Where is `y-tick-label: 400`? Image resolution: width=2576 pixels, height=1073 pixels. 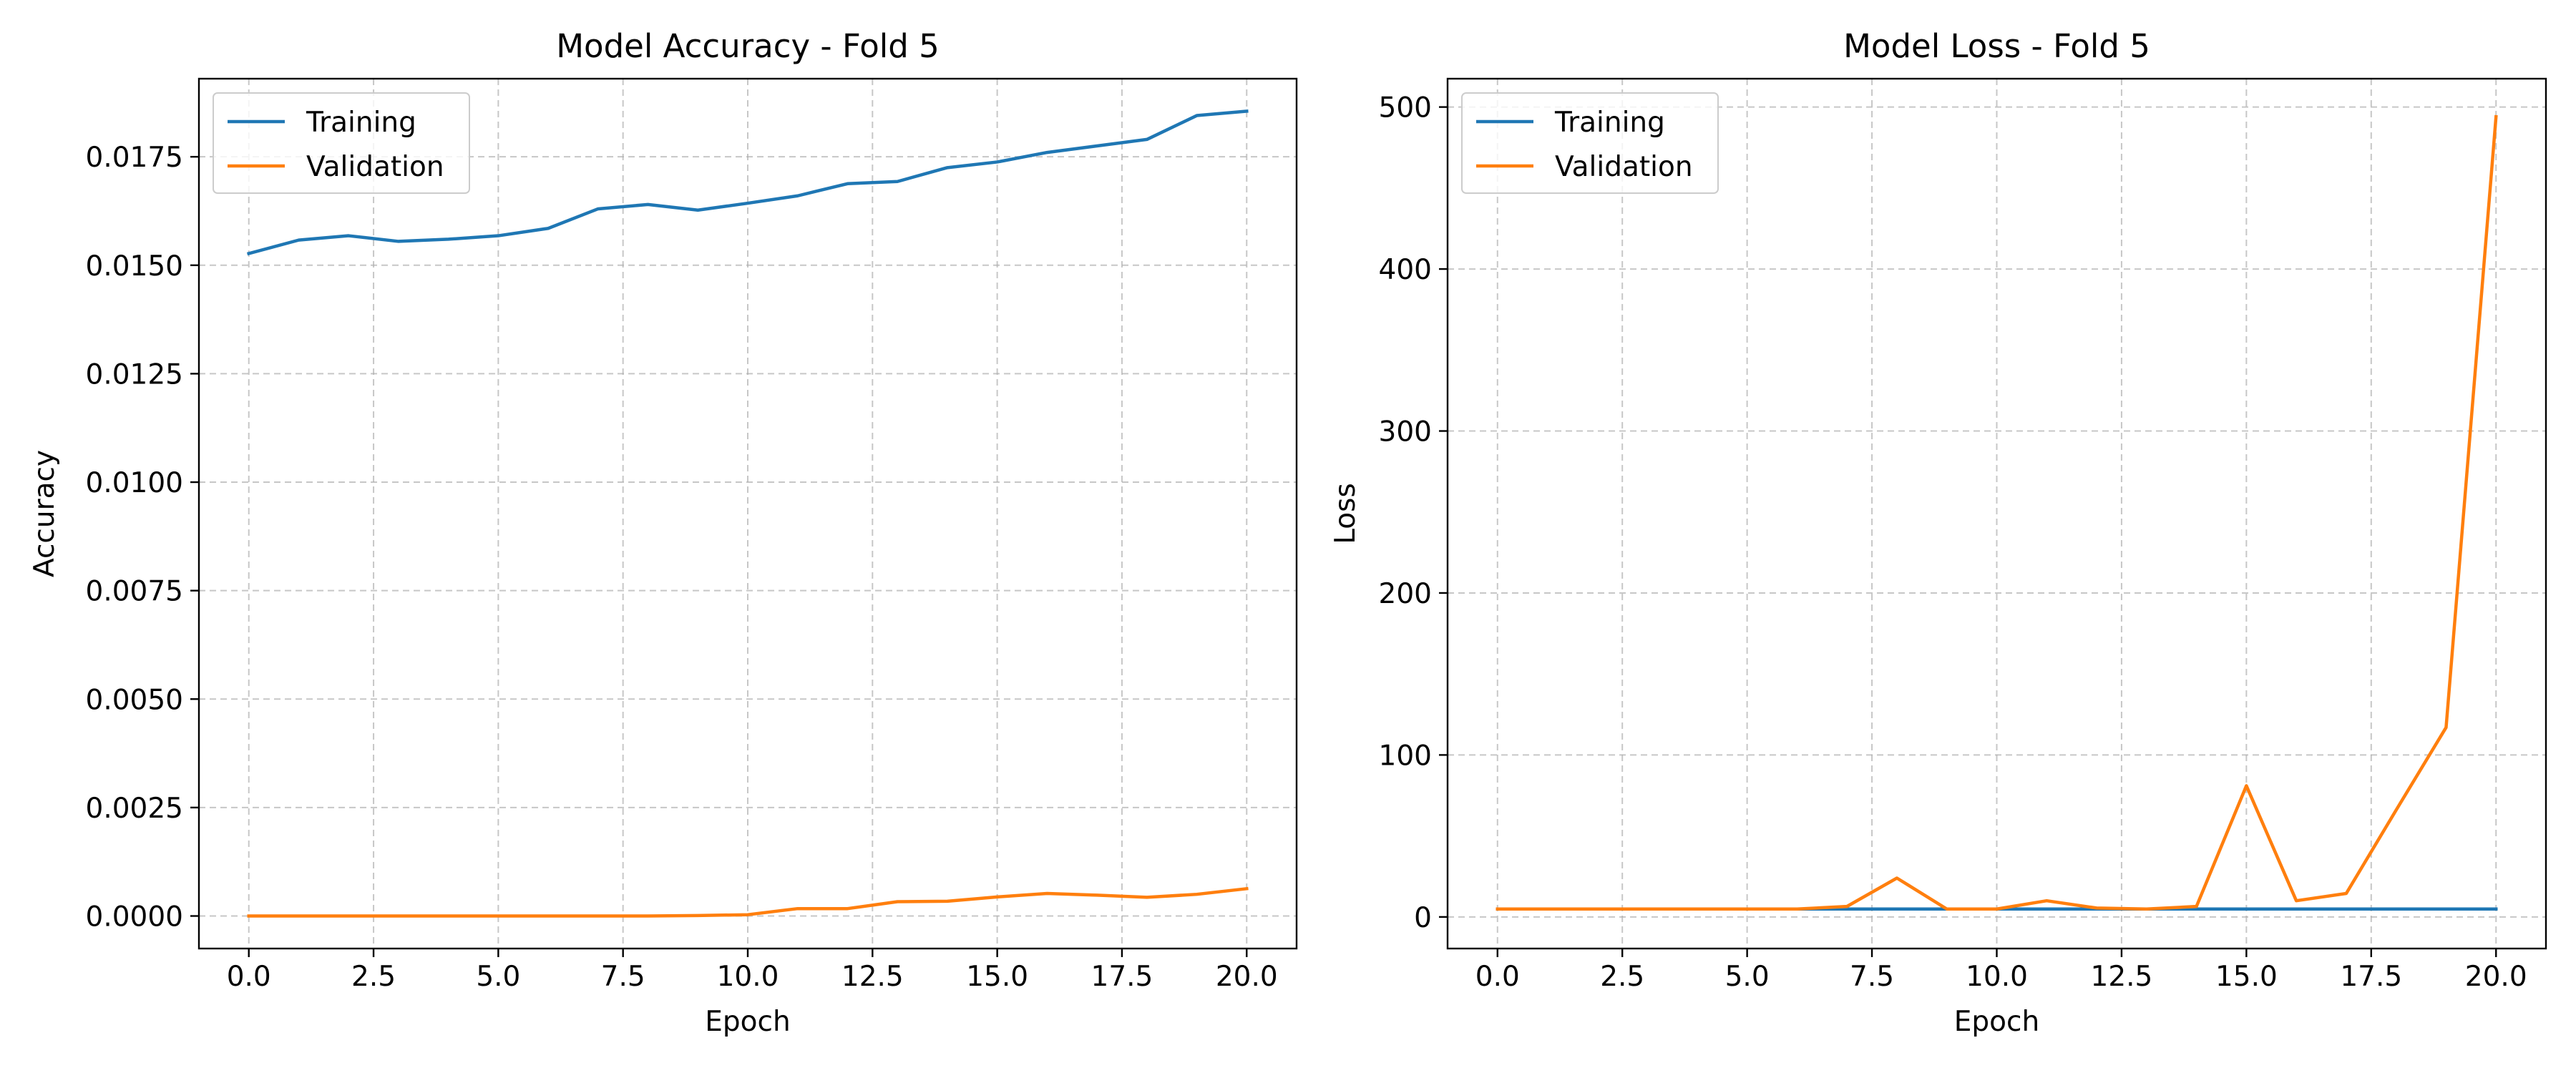
y-tick-label: 400 is located at coordinates (1405, 270).